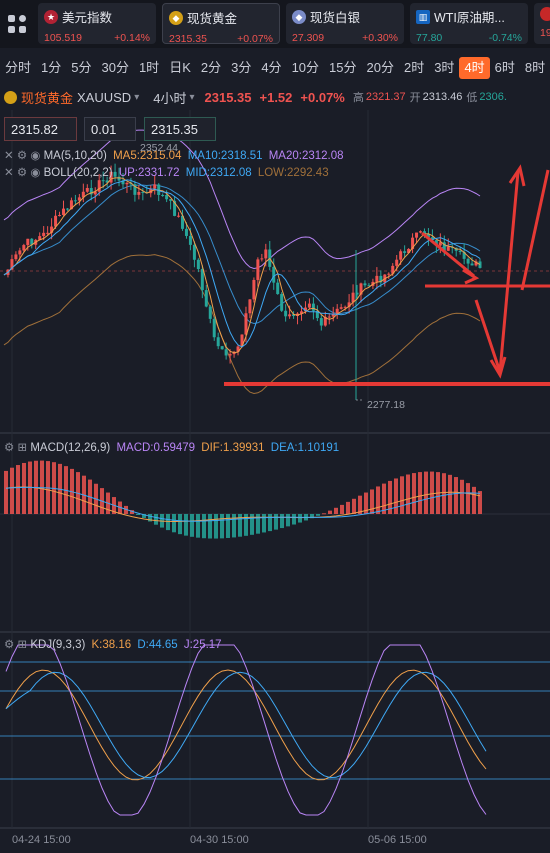 The image size is (550, 853). Describe the element at coordinates (40, 129) in the screenshot. I see `sell-price-chip: 2315.82` at that location.